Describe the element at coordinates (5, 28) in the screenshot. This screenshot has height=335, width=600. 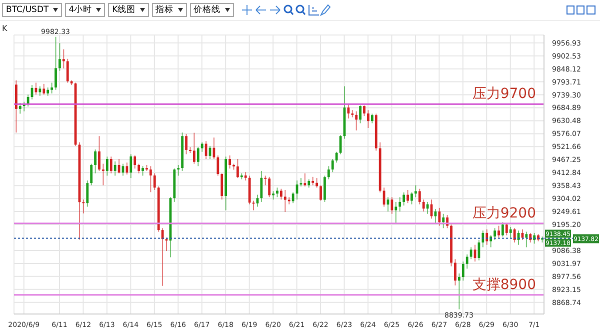
I see `text: K` at that location.